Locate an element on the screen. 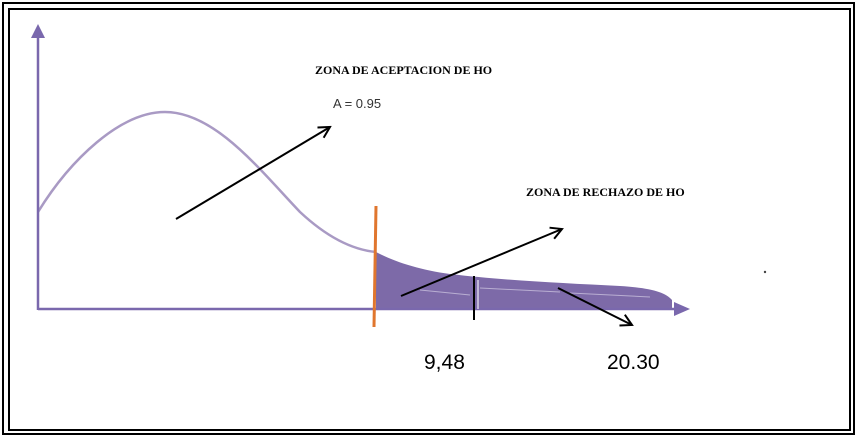  rejection-arrow is located at coordinates (481, 263).